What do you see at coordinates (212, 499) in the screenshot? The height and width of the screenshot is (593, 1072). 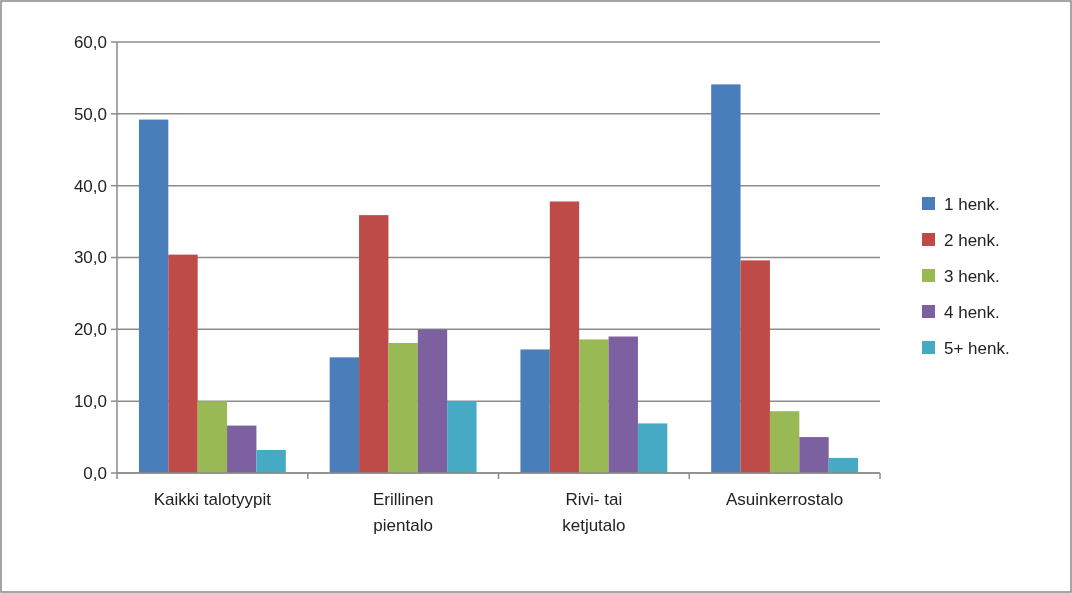 I see `x-tick-label: Kaikki talotyypit` at bounding box center [212, 499].